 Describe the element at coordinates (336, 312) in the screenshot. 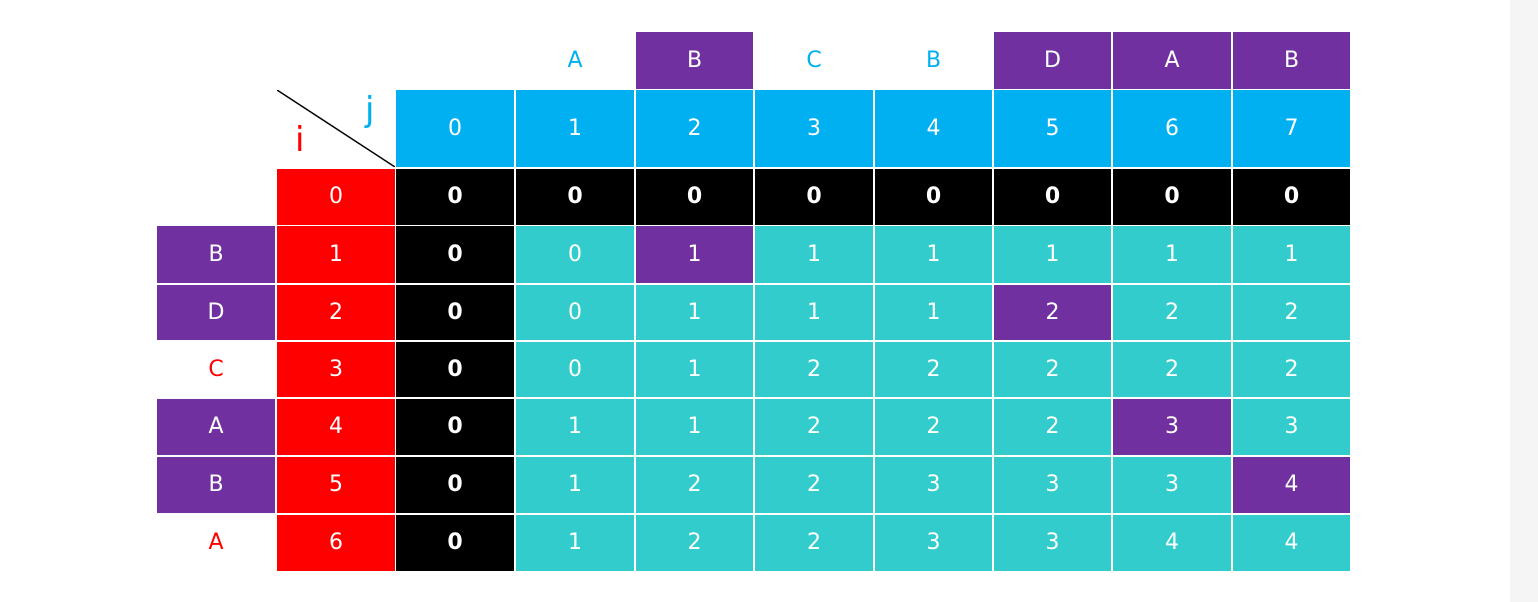

I see `row-index-cell: 2` at that location.